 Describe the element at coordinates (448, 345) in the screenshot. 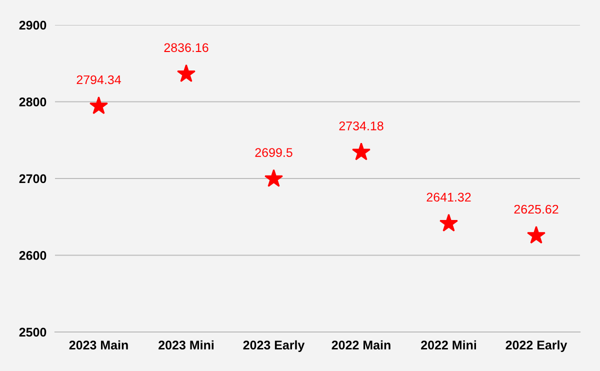

I see `x-tick-label: 2022 Mini` at that location.